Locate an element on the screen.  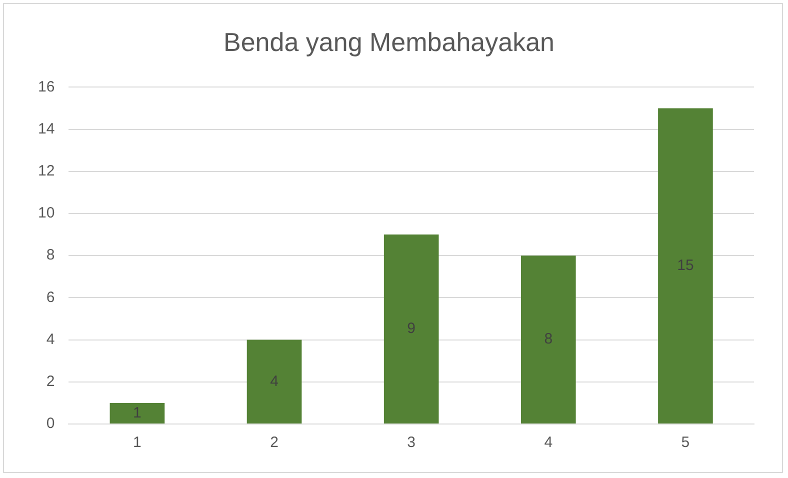
y-tick-label: 4 is located at coordinates (50, 339).